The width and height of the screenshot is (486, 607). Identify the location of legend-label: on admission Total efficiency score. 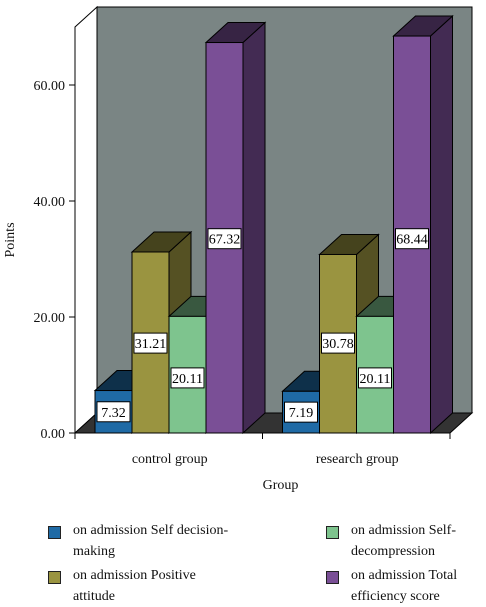
(404, 586).